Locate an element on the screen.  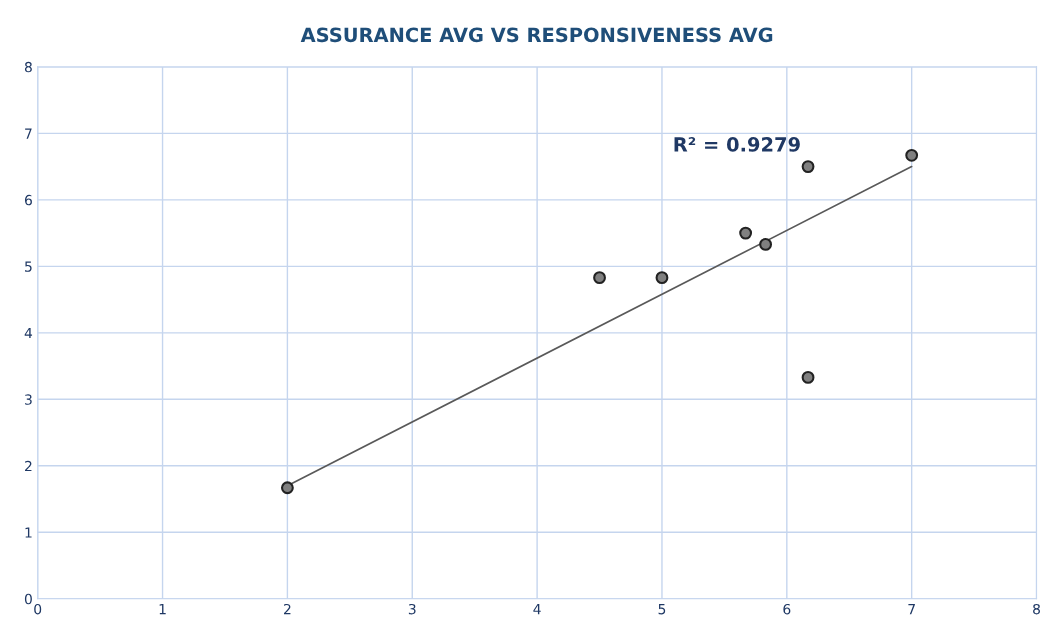
x-tick-label: 4 is located at coordinates (537, 609).